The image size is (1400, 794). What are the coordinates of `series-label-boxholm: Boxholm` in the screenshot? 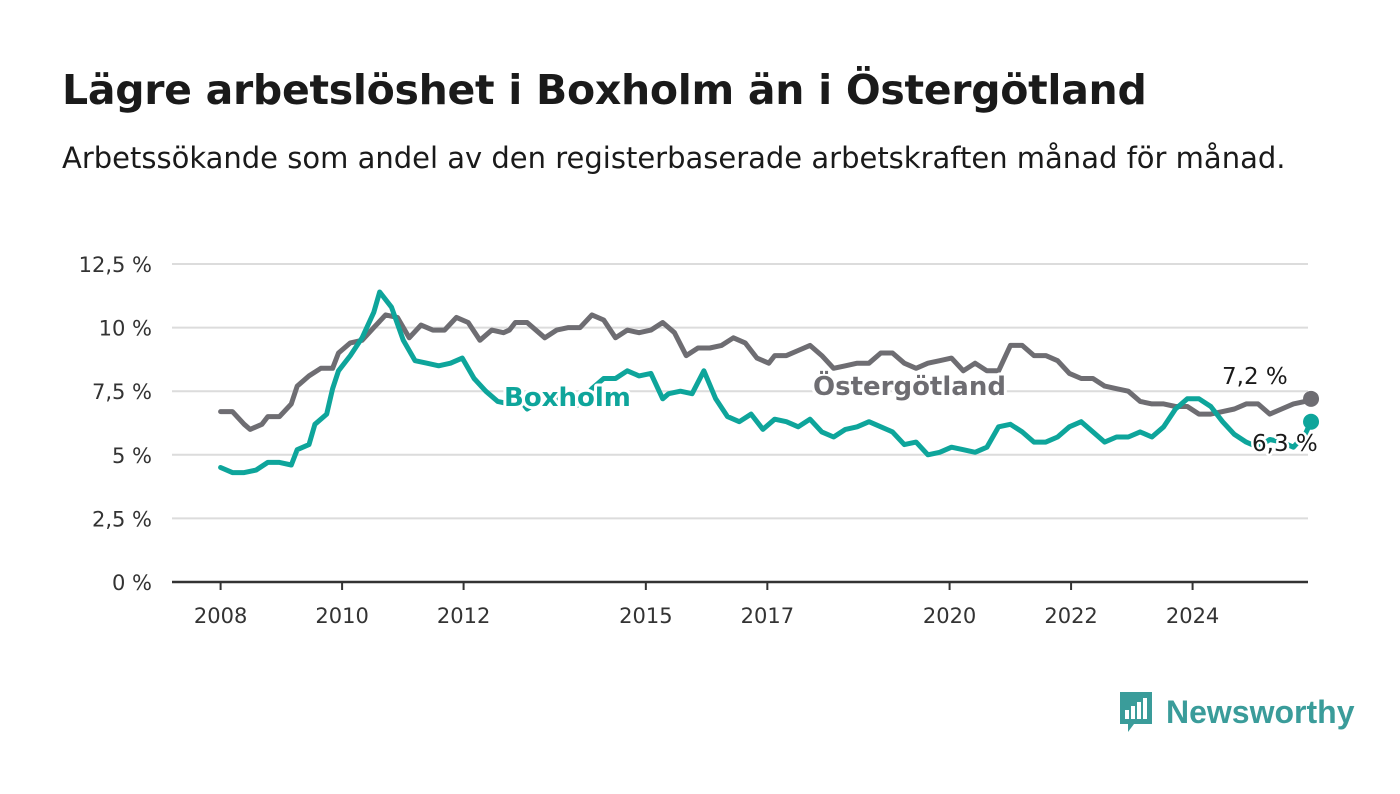 It's located at (567, 398).